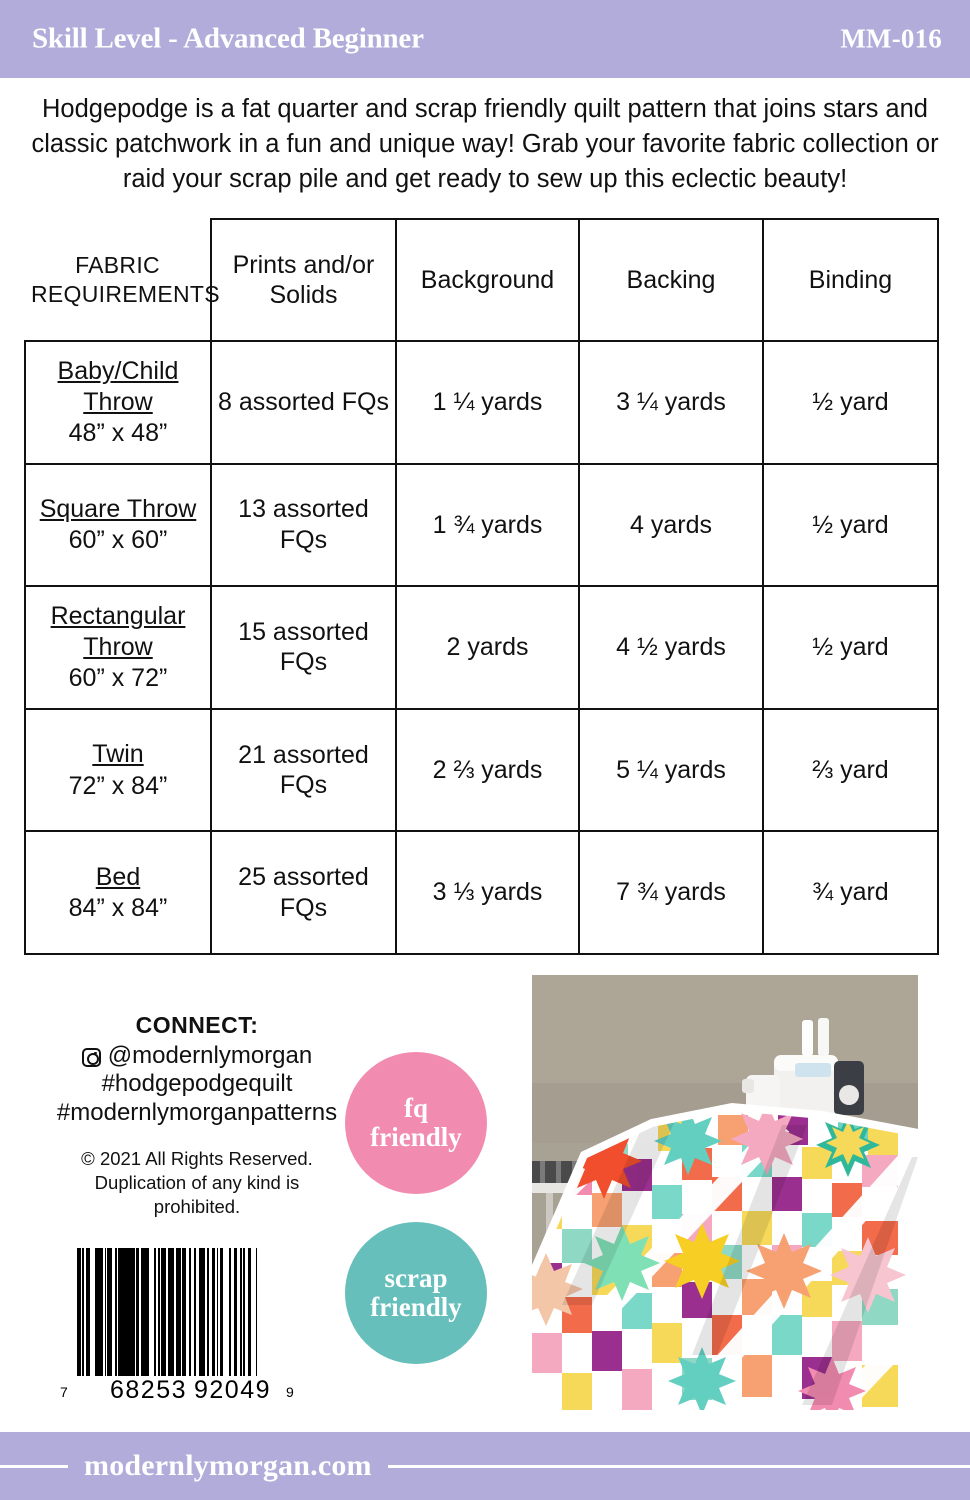 Image resolution: width=970 pixels, height=1500 pixels. Describe the element at coordinates (487, 525) in the screenshot. I see `background-cell: 1 ¾ yards` at that location.